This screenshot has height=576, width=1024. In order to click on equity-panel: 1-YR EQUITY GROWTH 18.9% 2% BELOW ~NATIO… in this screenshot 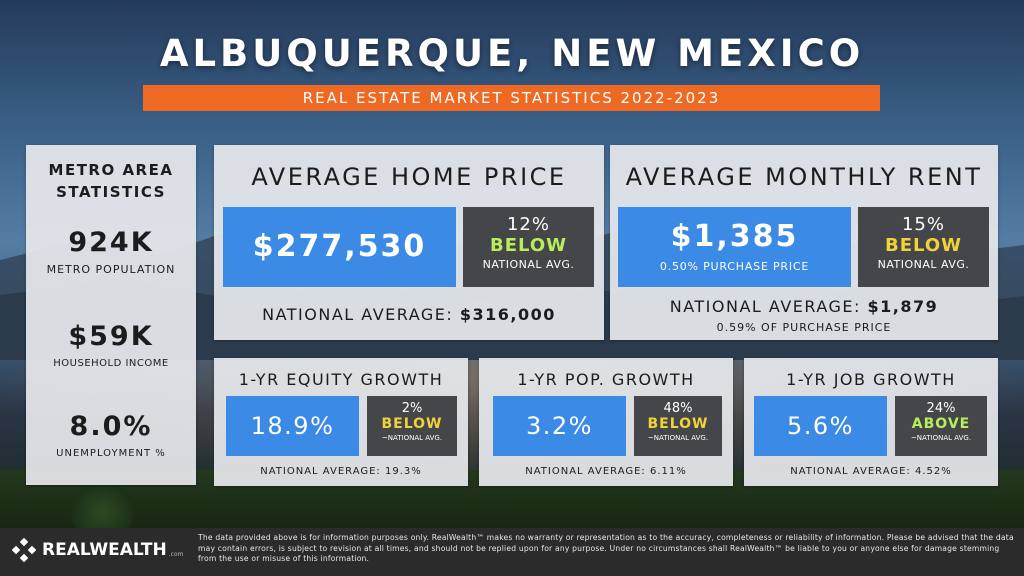, I will do `click(341, 422)`.